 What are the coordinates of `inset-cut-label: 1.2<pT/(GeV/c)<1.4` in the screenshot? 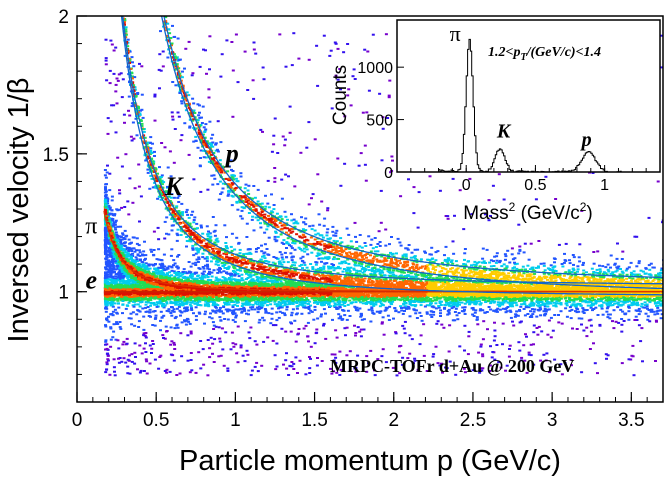 It's located at (544, 54).